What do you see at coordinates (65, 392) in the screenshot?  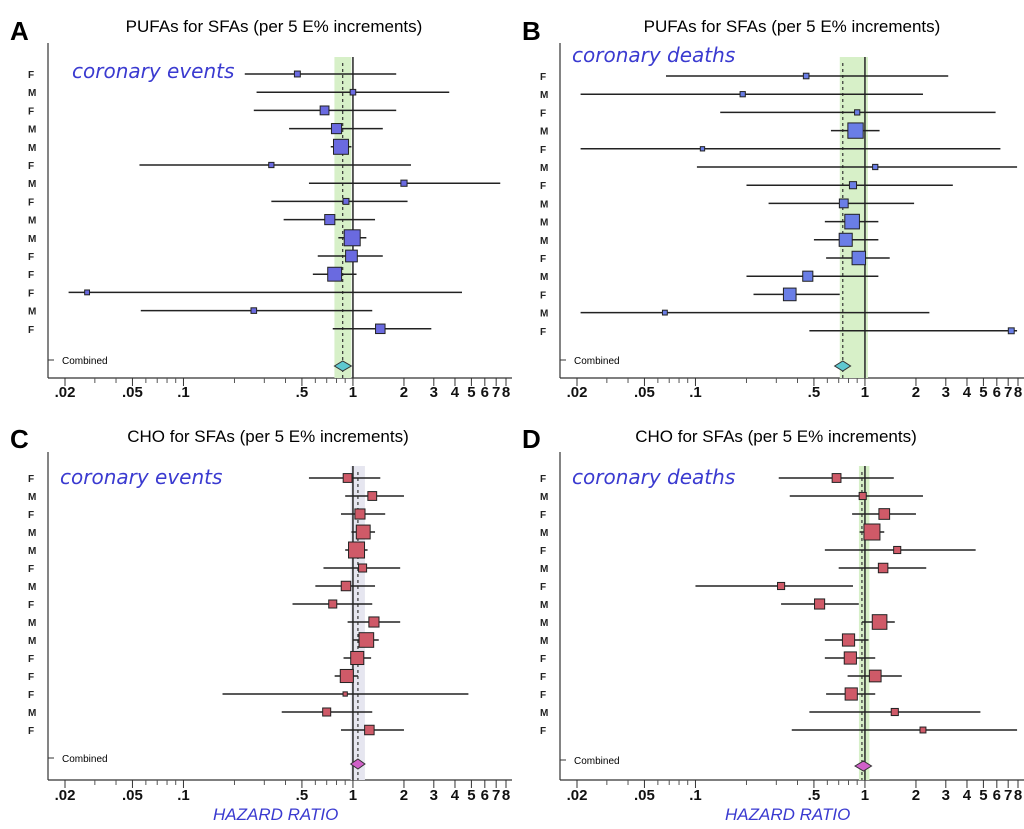 I see `x-tick-label: .02` at bounding box center [65, 392].